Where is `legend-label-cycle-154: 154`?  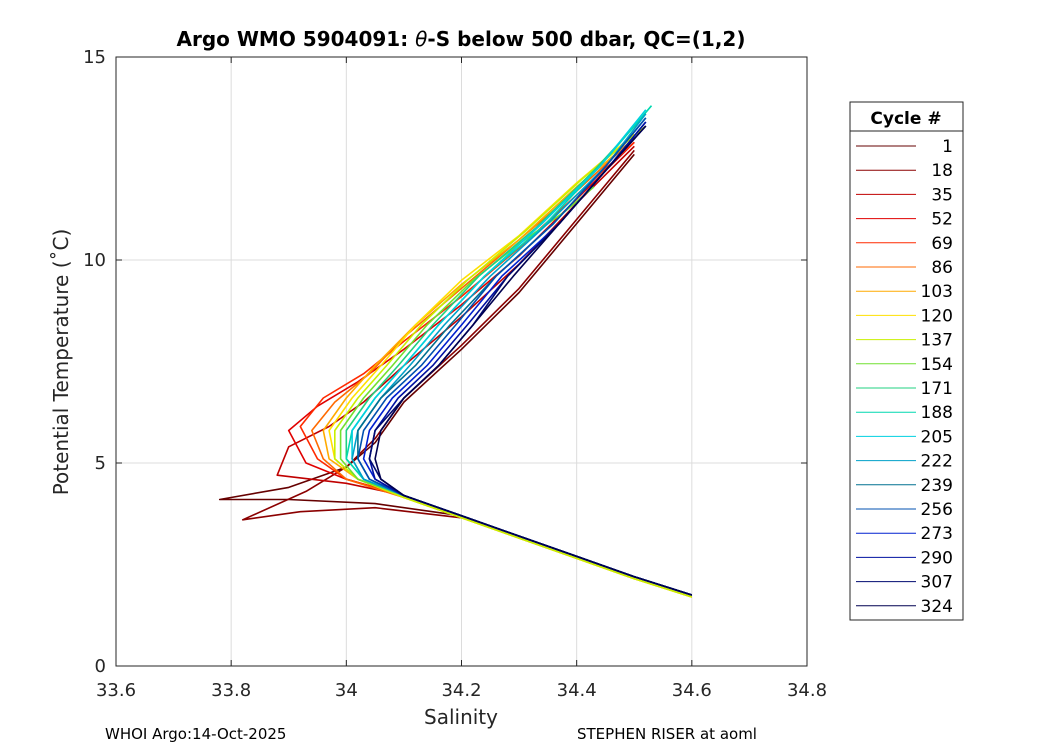 legend-label-cycle-154: 154 is located at coordinates (937, 365).